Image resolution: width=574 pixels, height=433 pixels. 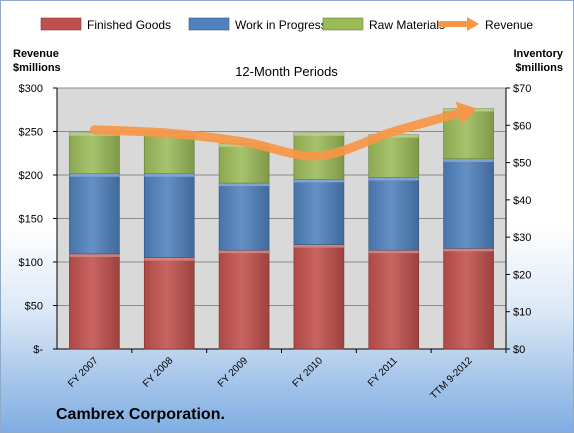 I want to click on left-tick-label: $300, so click(x=31, y=89).